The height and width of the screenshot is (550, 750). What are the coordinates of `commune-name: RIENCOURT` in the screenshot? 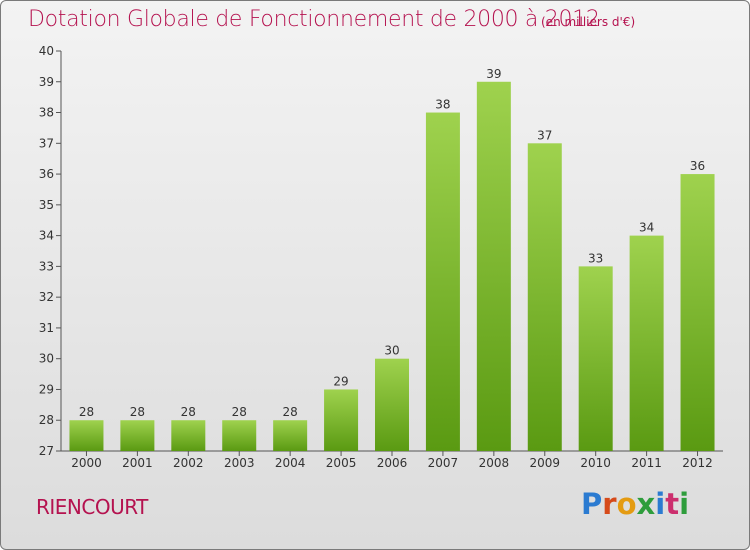 It's located at (92, 507).